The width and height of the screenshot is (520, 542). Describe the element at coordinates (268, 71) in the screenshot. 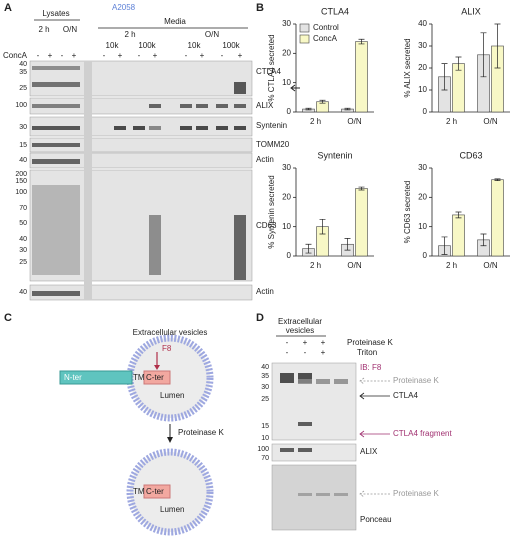

I see `blot-label: CTLA4` at that location.